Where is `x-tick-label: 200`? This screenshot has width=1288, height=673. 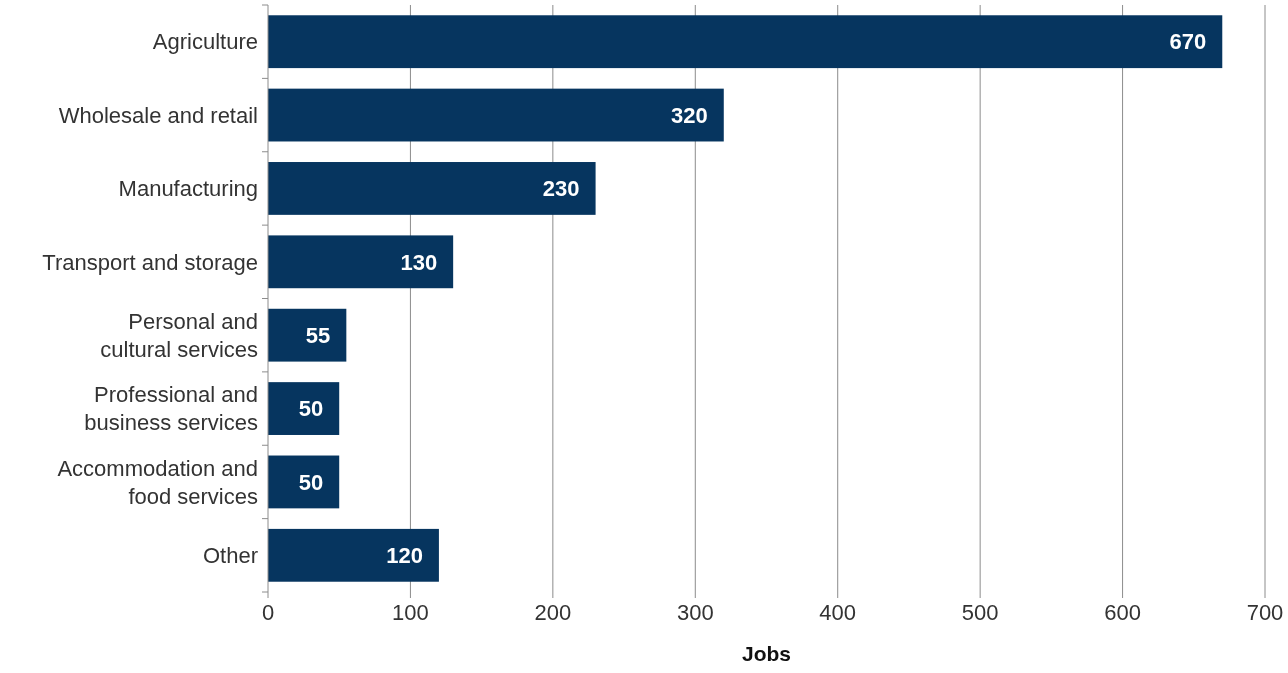 x-tick-label: 200 is located at coordinates (553, 612).